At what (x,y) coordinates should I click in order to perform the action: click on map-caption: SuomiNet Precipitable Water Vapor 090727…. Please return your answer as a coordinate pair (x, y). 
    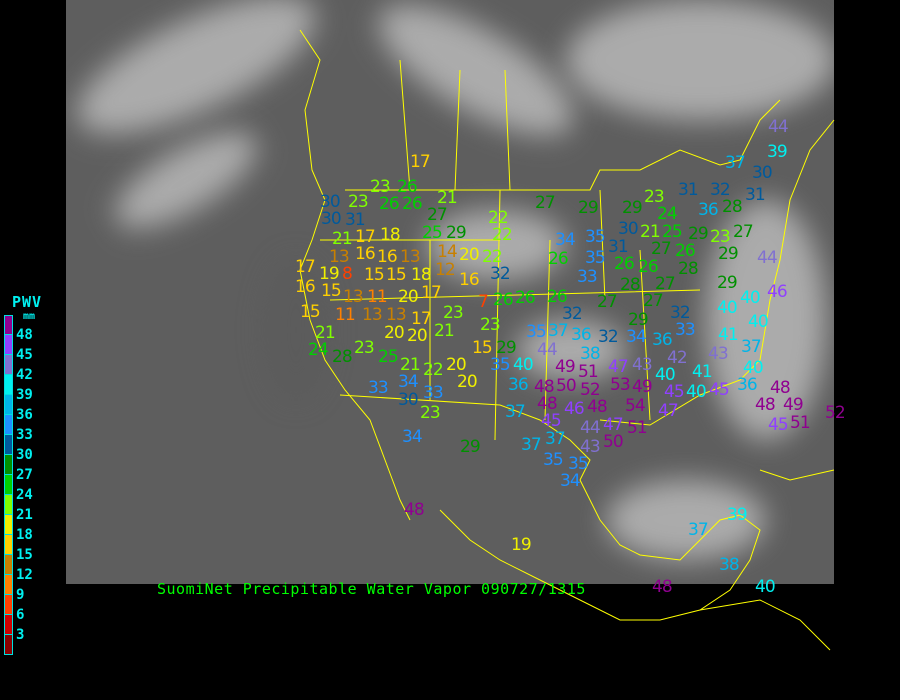
    Looking at the image, I should click on (371, 589).